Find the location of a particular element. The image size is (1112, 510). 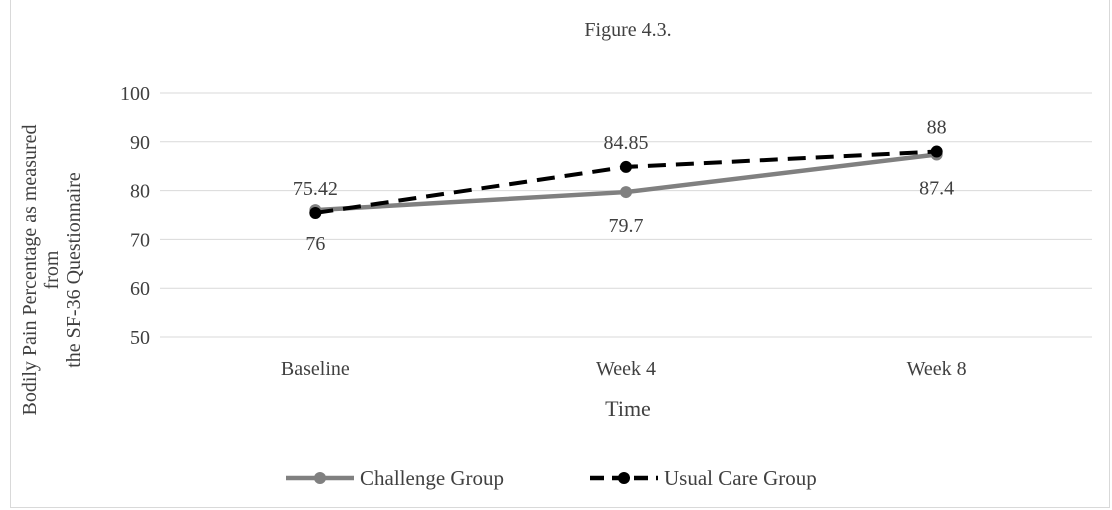

series-challenge-group: 76 79.7 87.4 is located at coordinates (629, 201).